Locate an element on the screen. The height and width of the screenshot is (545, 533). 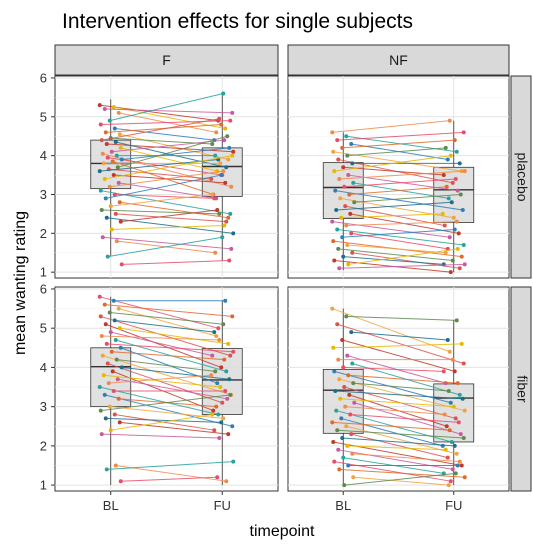
strip-column-NF is located at coordinates (398, 60).